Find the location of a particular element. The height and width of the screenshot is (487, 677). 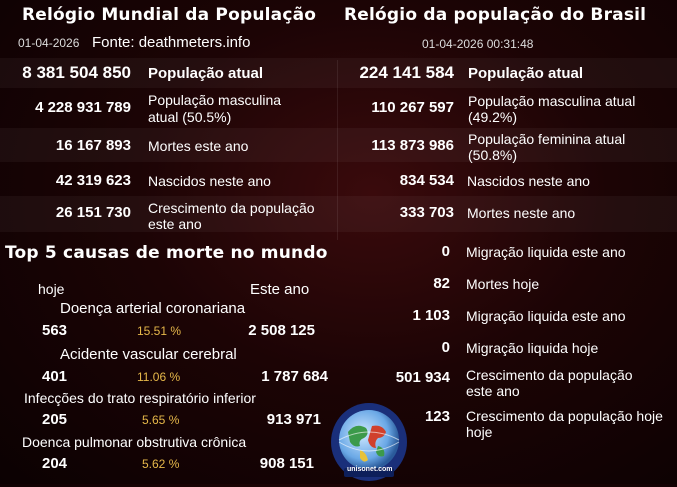

brazil-migration-year-label: Migração liquida este ano is located at coordinates (546, 252).